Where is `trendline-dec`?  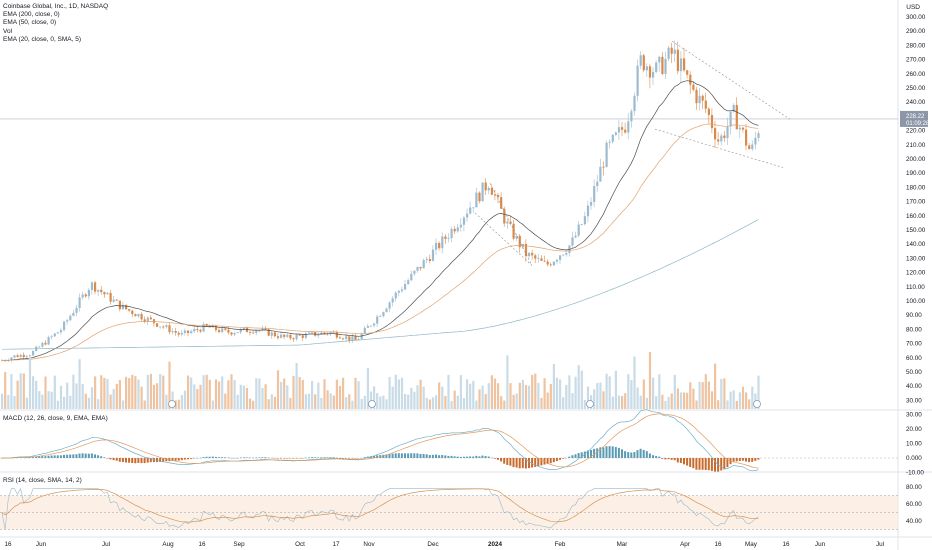 trendline-dec is located at coordinates (511, 224).